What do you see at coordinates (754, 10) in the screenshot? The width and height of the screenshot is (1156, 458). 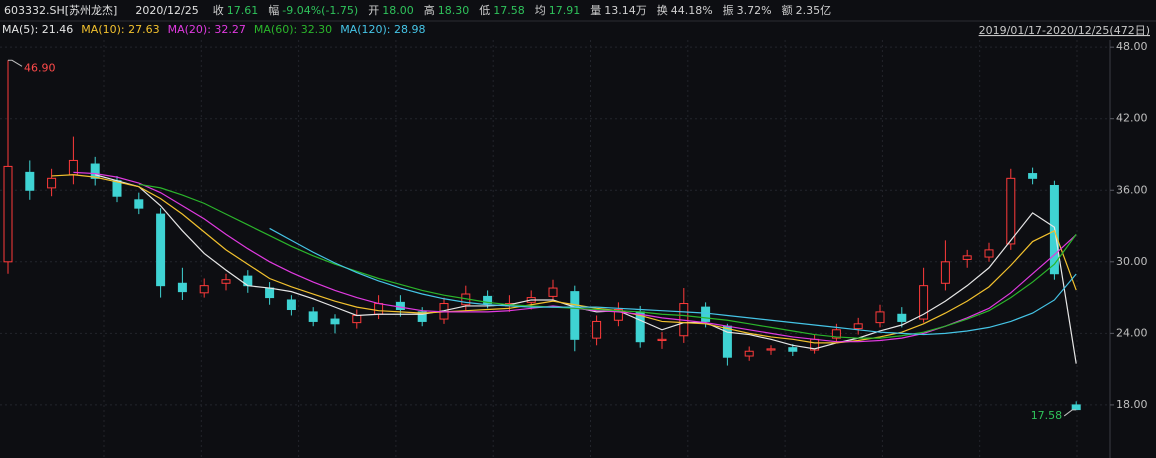 I see `field-value: 3.72%` at bounding box center [754, 10].